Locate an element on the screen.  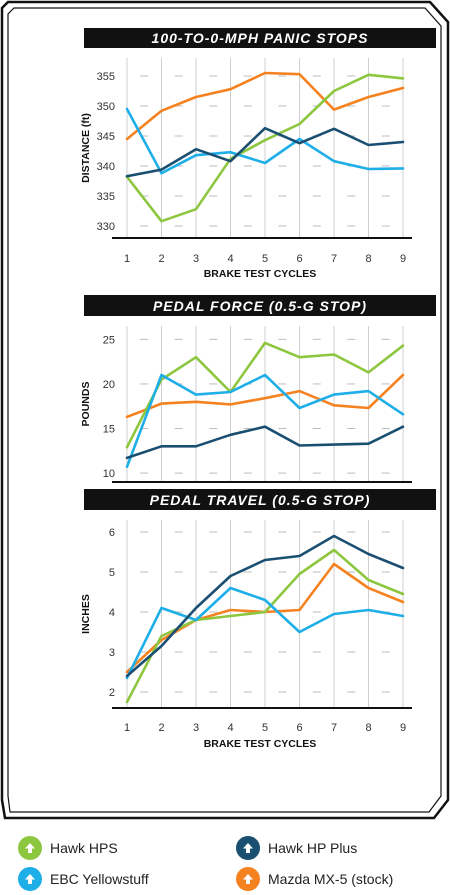
y-tick-label: 10 is located at coordinates (109, 474).